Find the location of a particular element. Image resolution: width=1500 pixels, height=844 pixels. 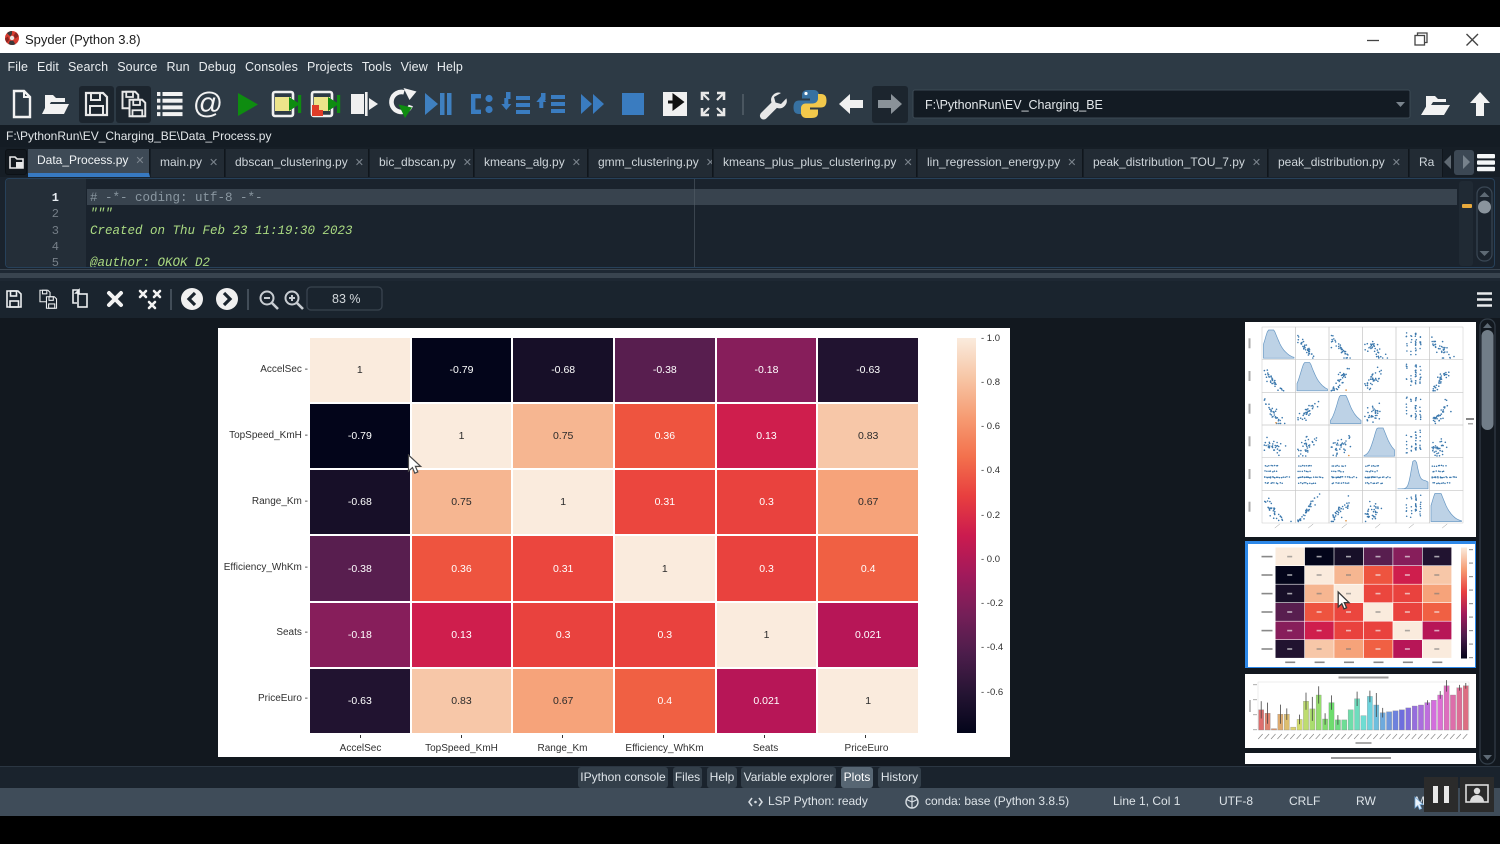

svg-text: 83 % is located at coordinates (346, 299).